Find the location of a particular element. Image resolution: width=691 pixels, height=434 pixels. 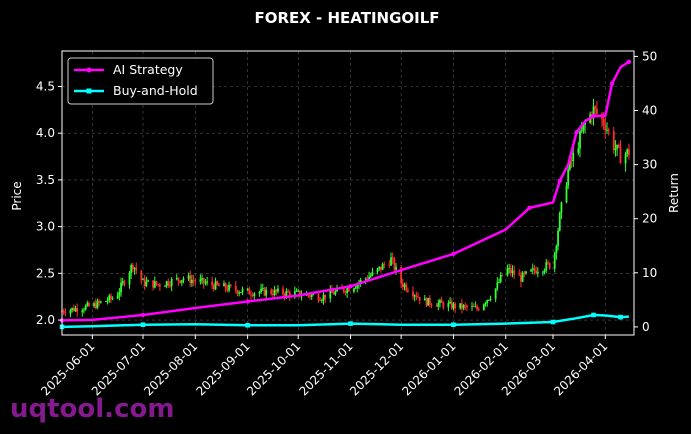

y-right-tick-label: 10 is located at coordinates (649, 273).